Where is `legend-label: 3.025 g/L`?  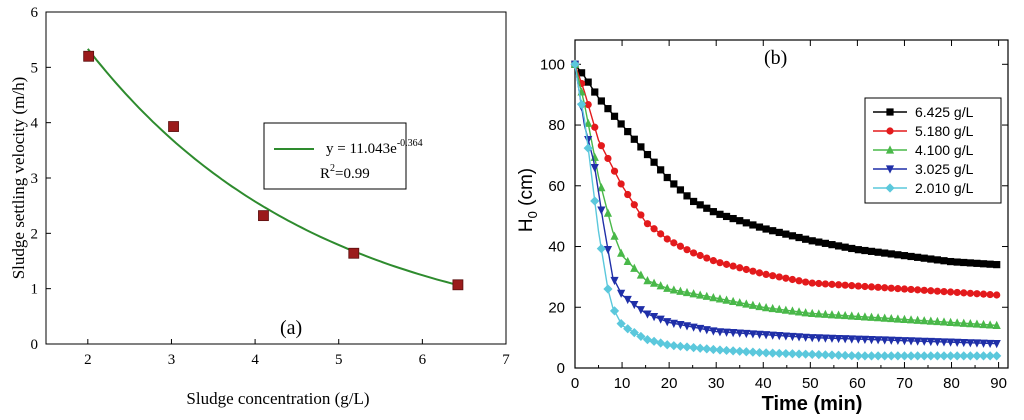
legend-label: 3.025 g/L is located at coordinates (944, 169).